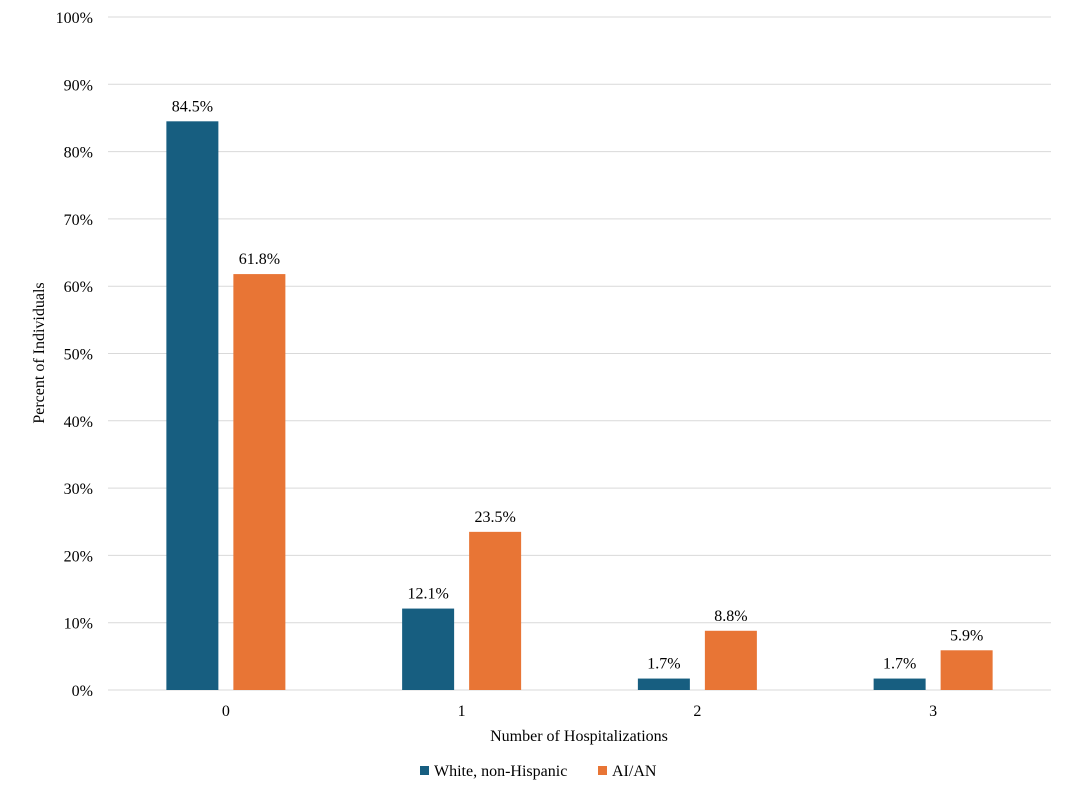  I want to click on x-axis-ticks: 0 1 2 3, so click(579, 711).